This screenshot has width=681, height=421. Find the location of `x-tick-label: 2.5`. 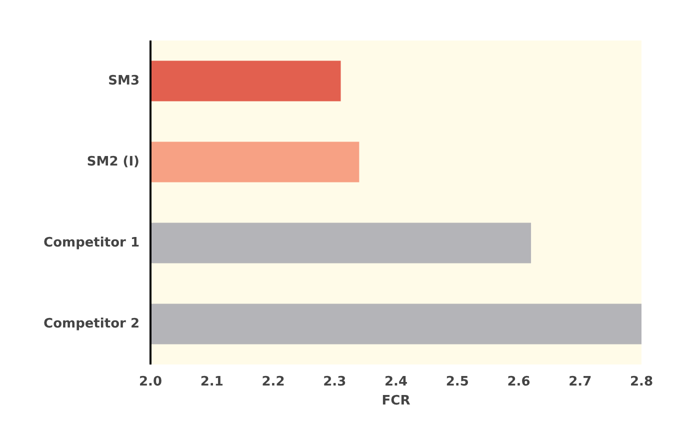

x-tick-label: 2.5 is located at coordinates (457, 382).